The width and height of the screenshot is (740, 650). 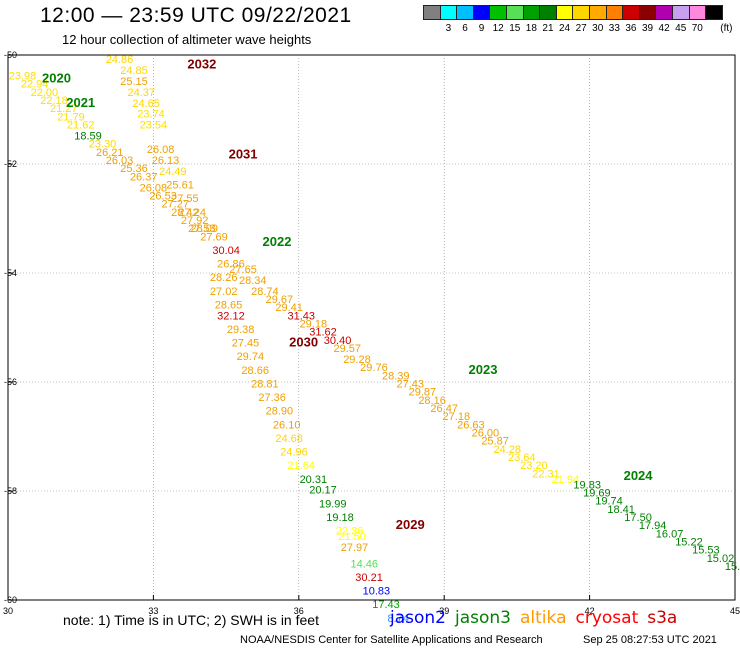 What do you see at coordinates (280, 412) in the screenshot?
I see `wave-height-label: 28.90` at bounding box center [280, 412].